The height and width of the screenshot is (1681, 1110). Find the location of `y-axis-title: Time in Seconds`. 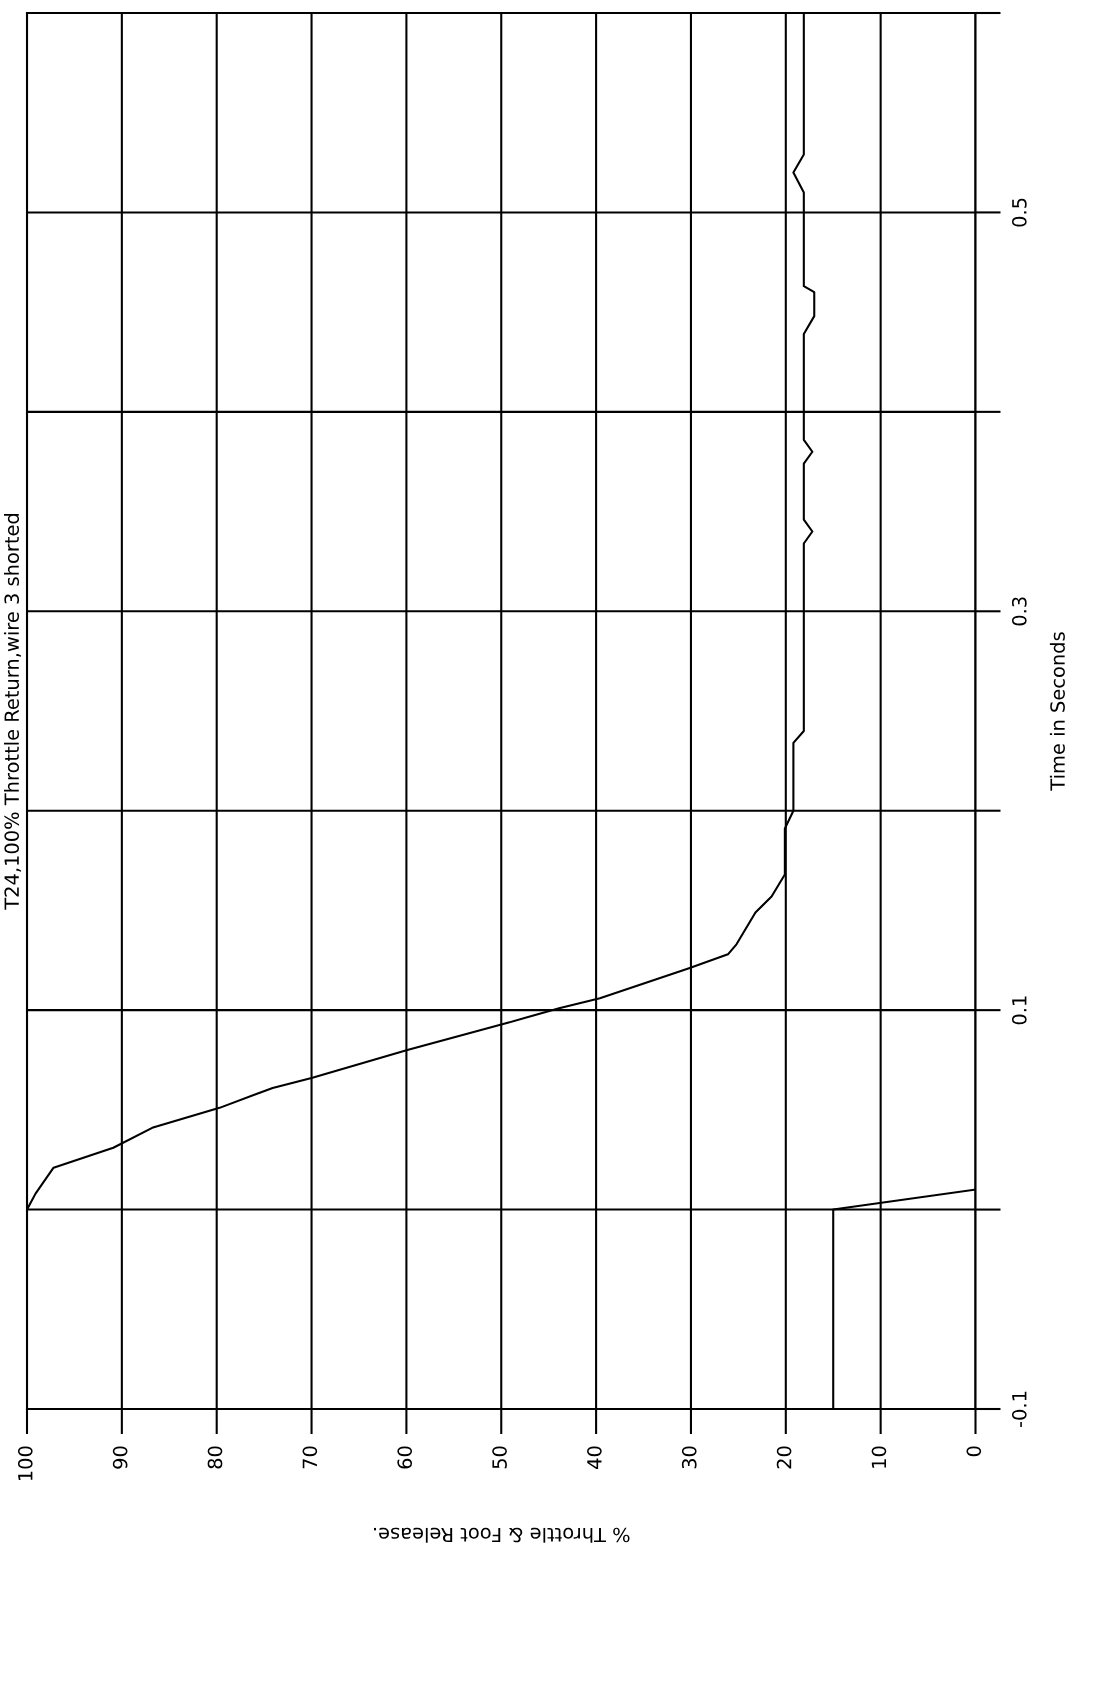

y-axis-title: Time in Seconds is located at coordinates (1057, 711).